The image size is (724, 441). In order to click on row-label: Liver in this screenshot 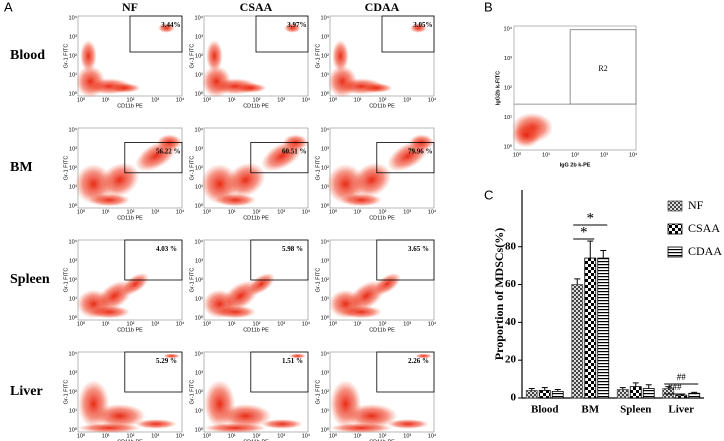, I will do `click(26, 391)`.